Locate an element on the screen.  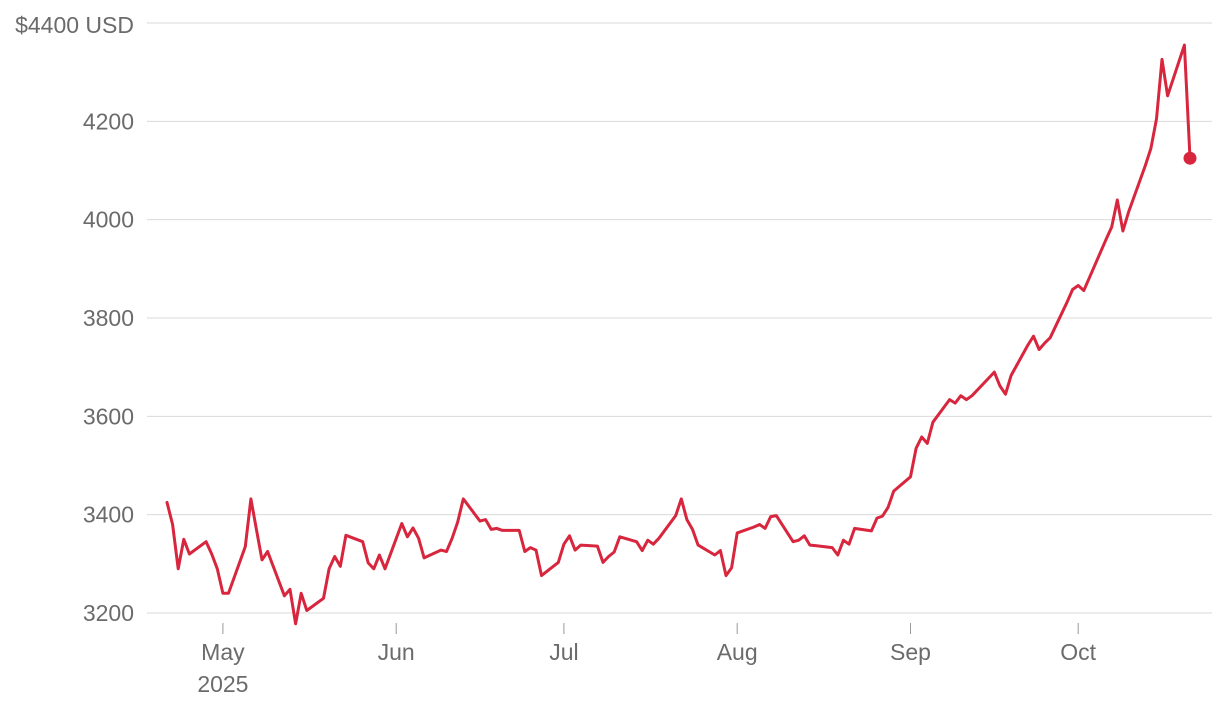
x-tick-label: Oct is located at coordinates (1078, 652).